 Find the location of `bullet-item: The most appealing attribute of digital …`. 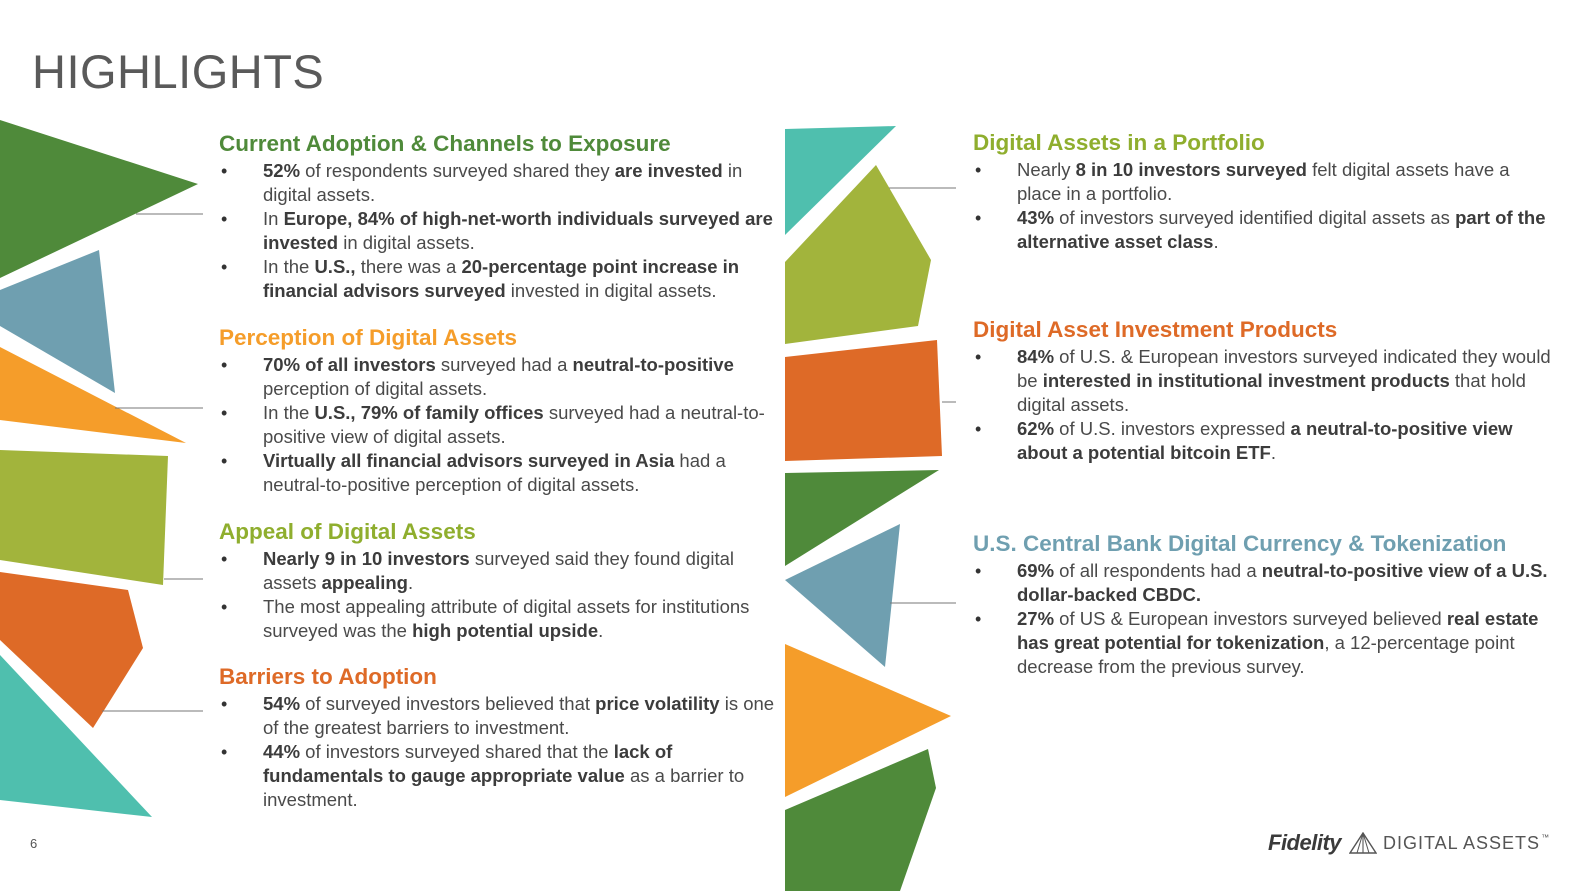

bullet-item: The most appealing attribute of digital … is located at coordinates (499, 619).